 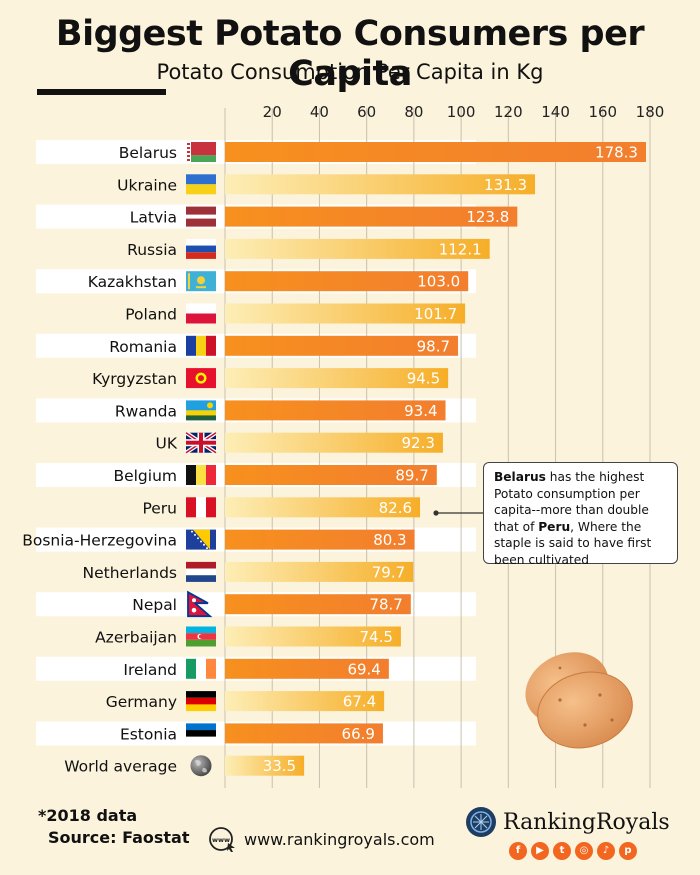 I want to click on www-icon-text: www, so click(x=221, y=840).